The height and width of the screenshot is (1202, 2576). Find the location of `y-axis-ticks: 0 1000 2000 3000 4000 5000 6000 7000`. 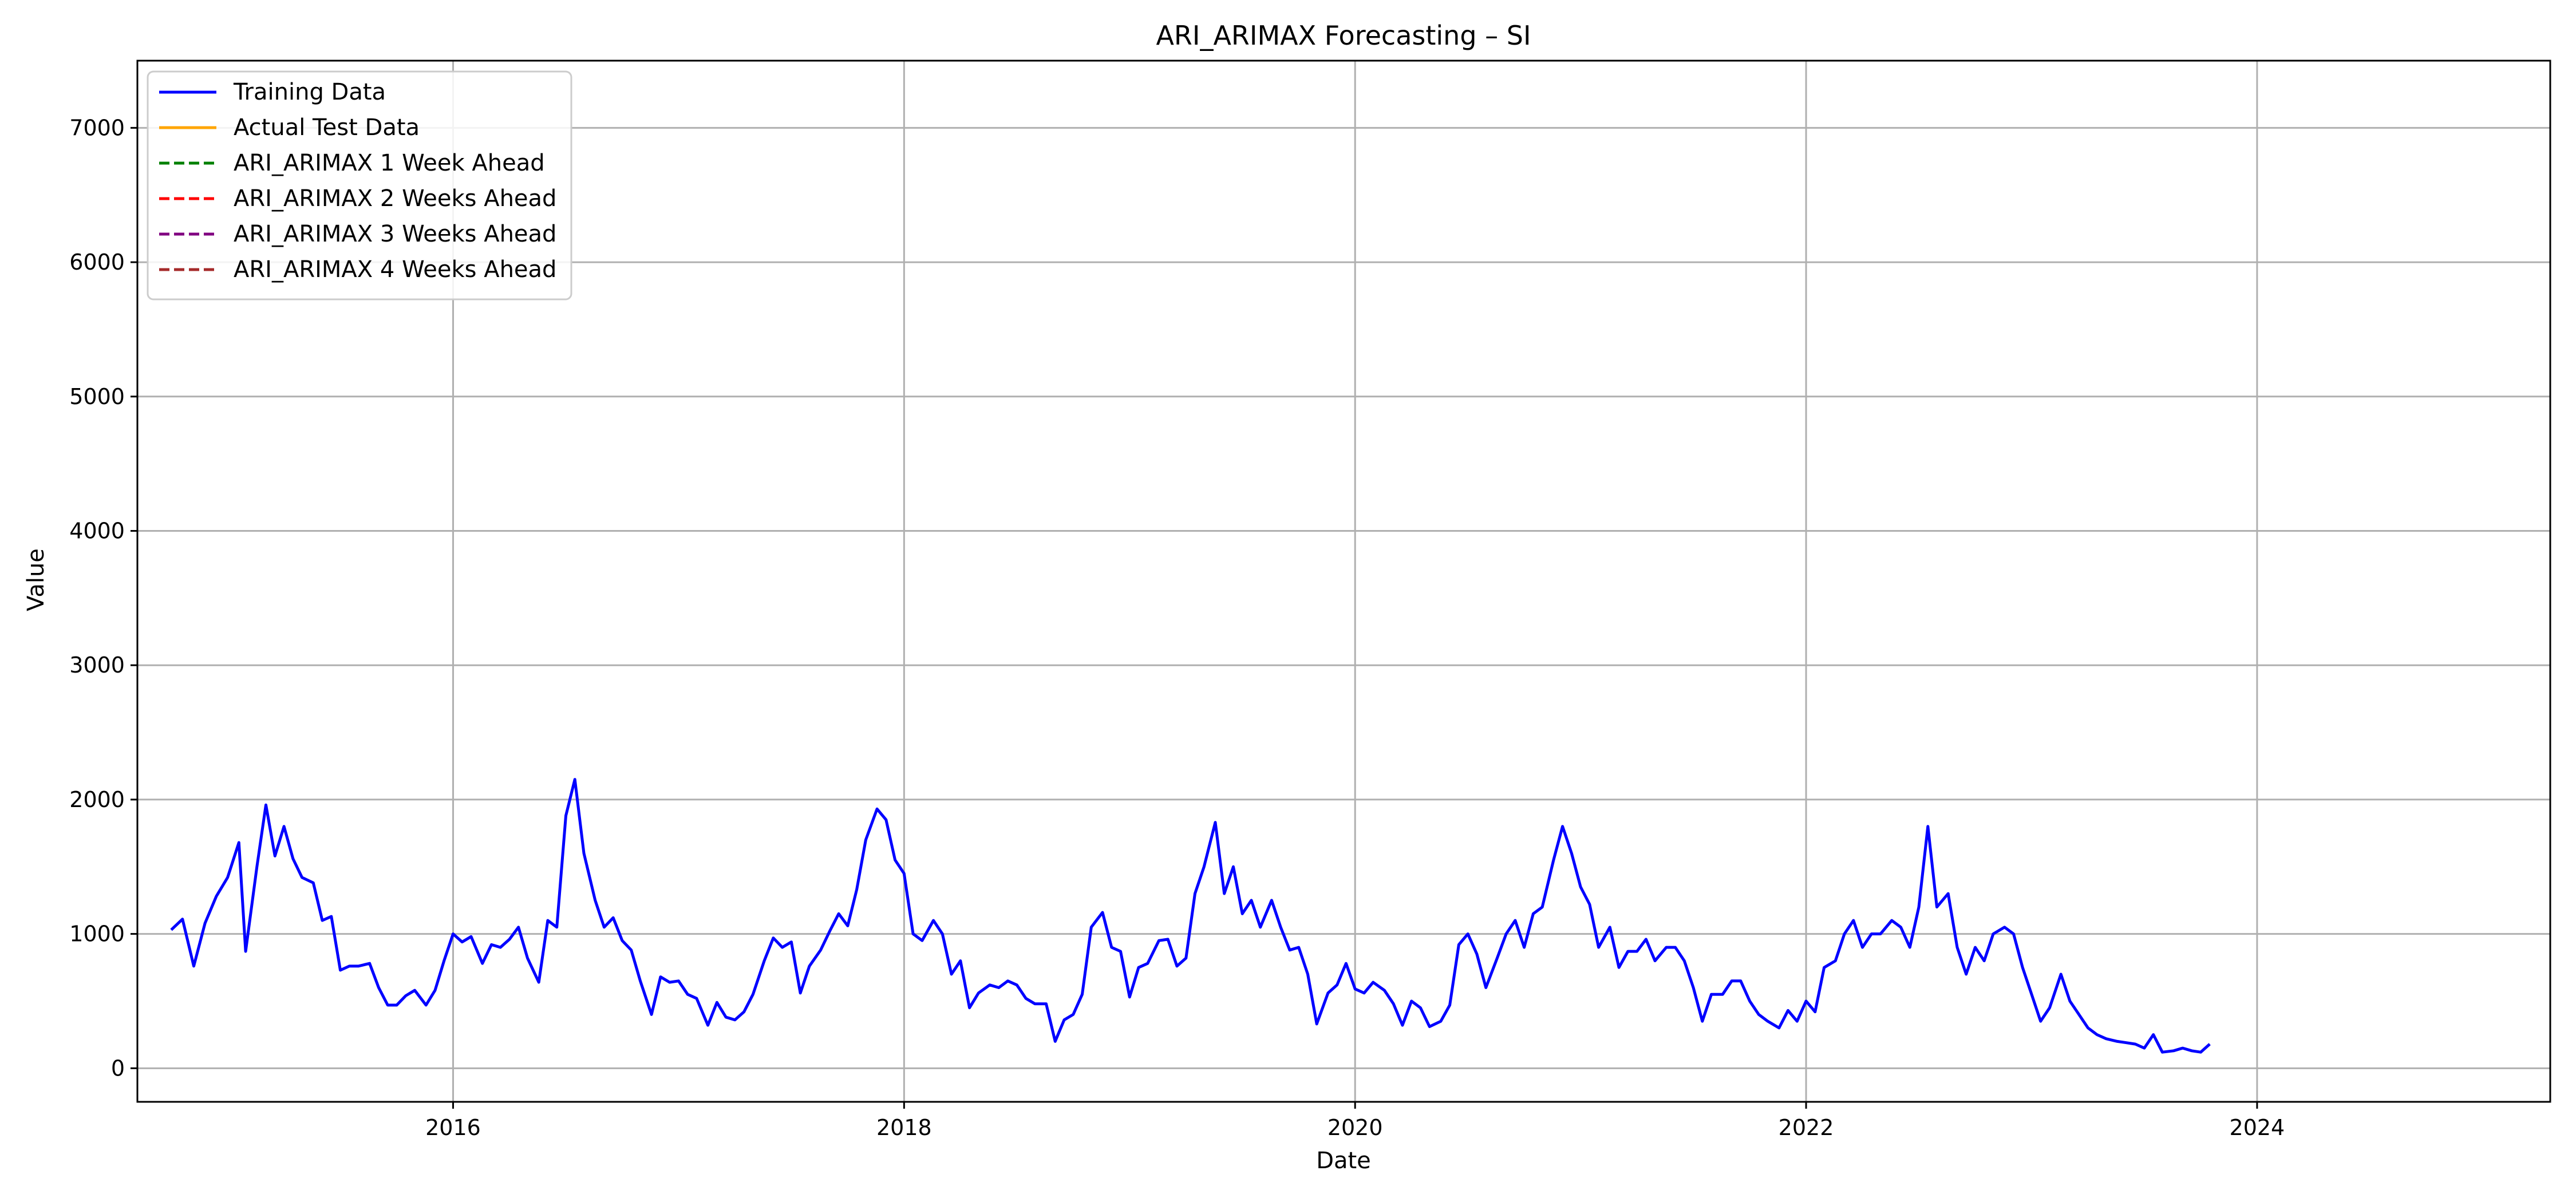

y-axis-ticks: 0 1000 2000 3000 4000 5000 6000 7000 is located at coordinates (103, 598).